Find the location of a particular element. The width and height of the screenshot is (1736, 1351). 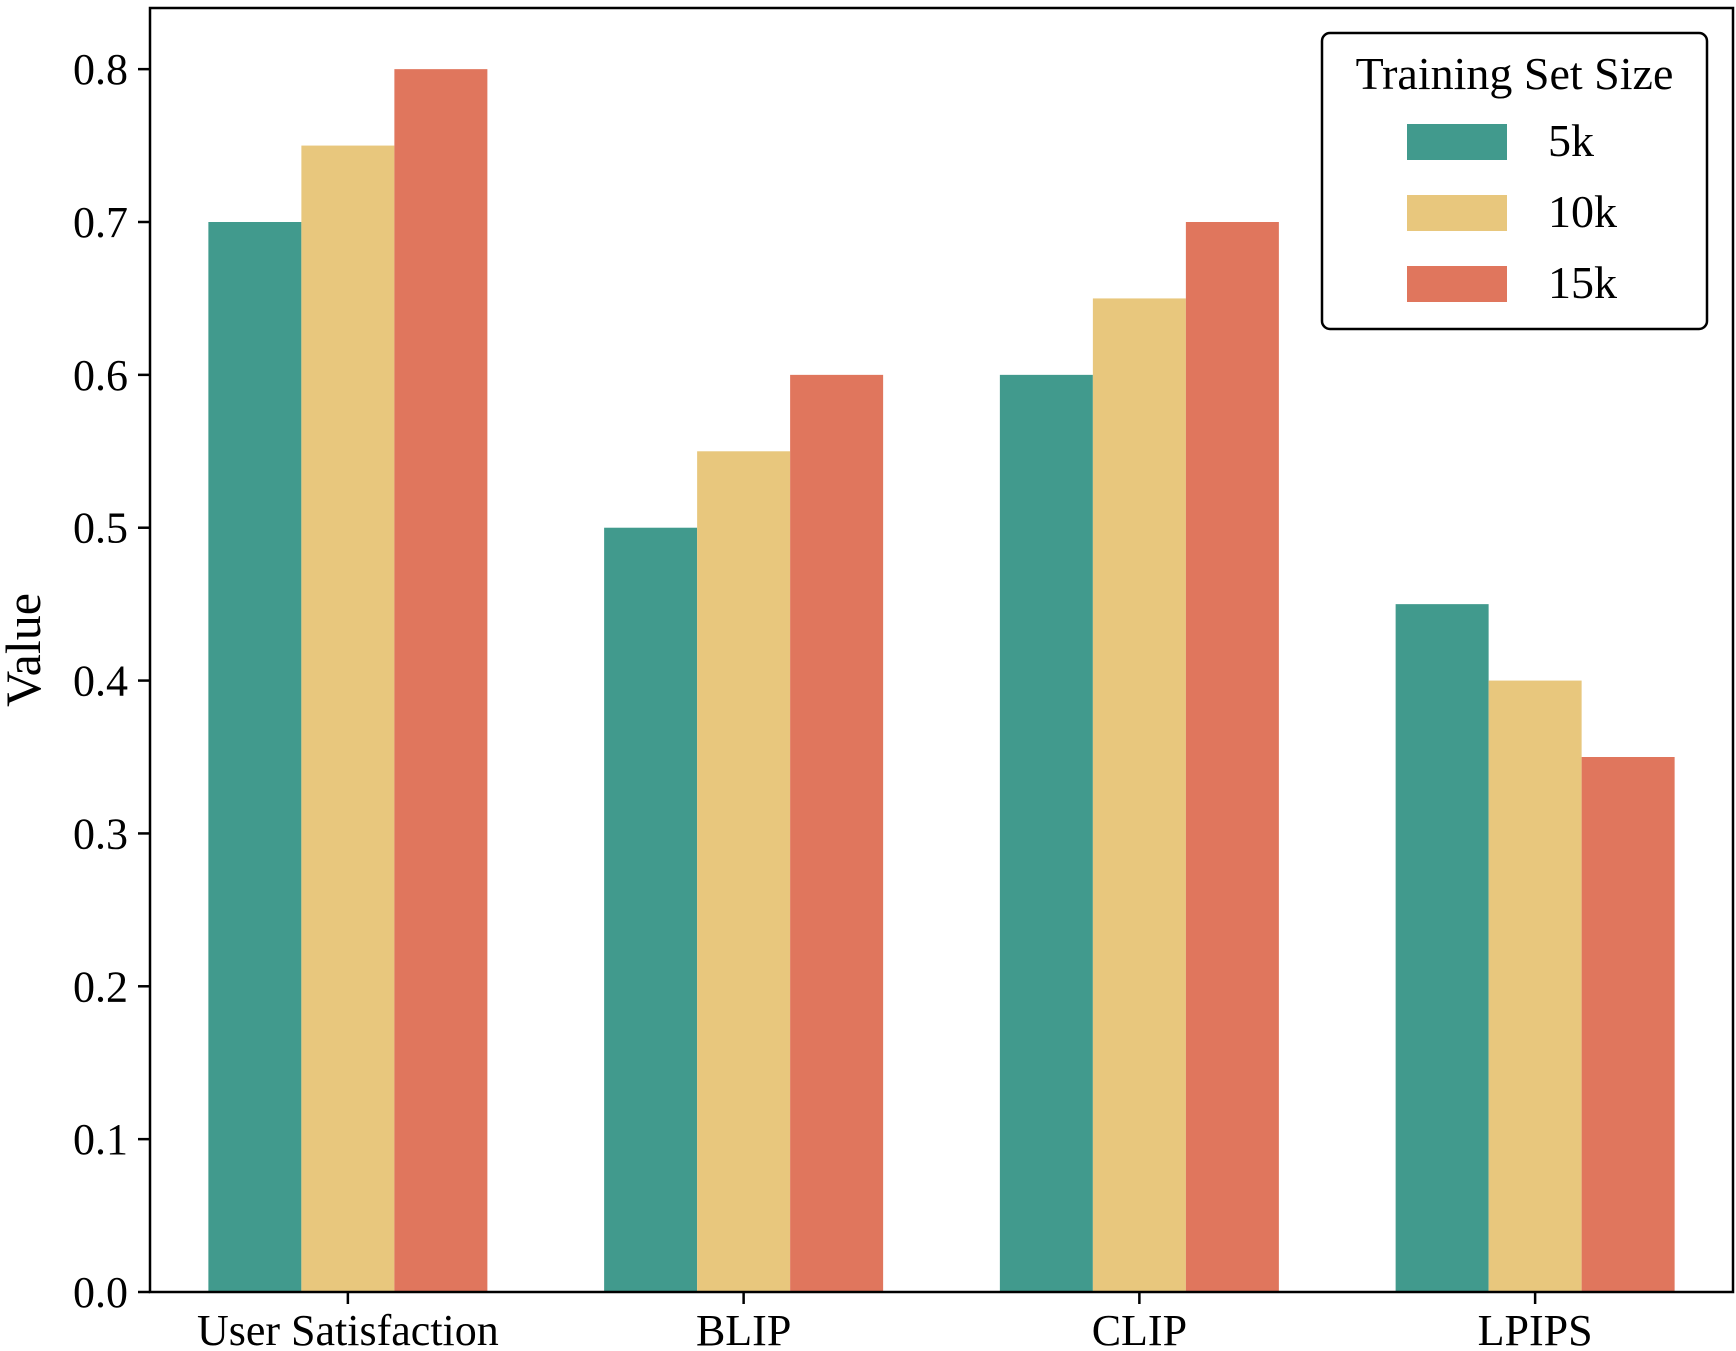

y-tick-label: 0.1 is located at coordinates (100, 1139).